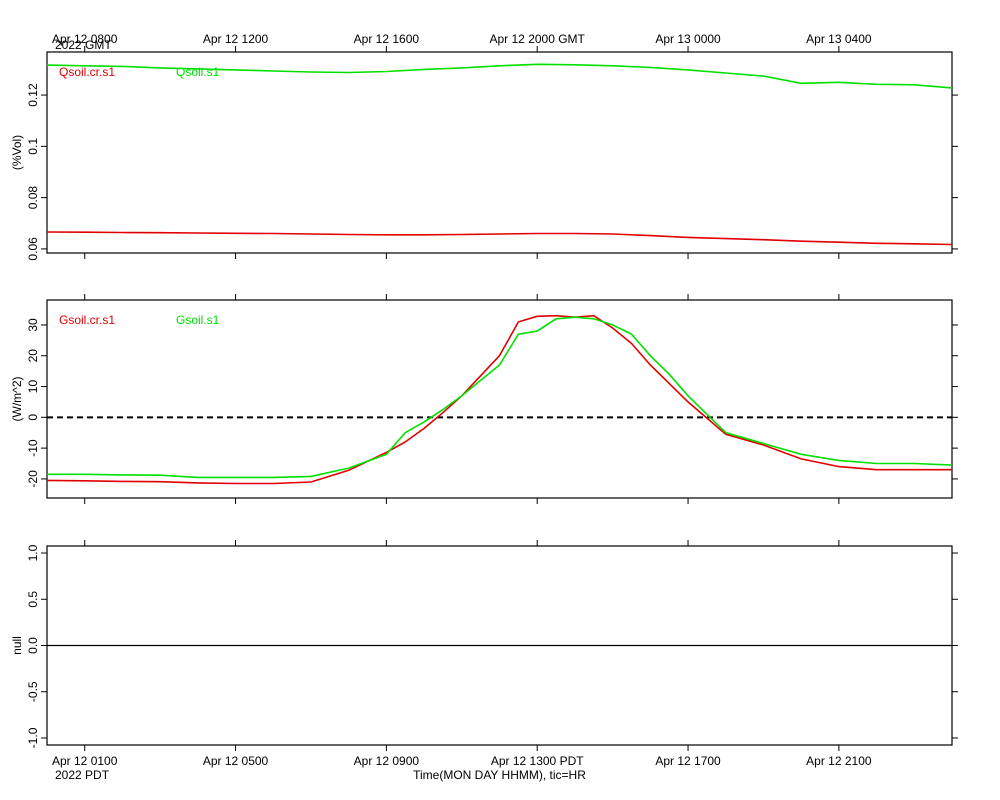 The image size is (1000, 800). Describe the element at coordinates (33, 95) in the screenshot. I see `y-tick-label: 0.12` at that location.